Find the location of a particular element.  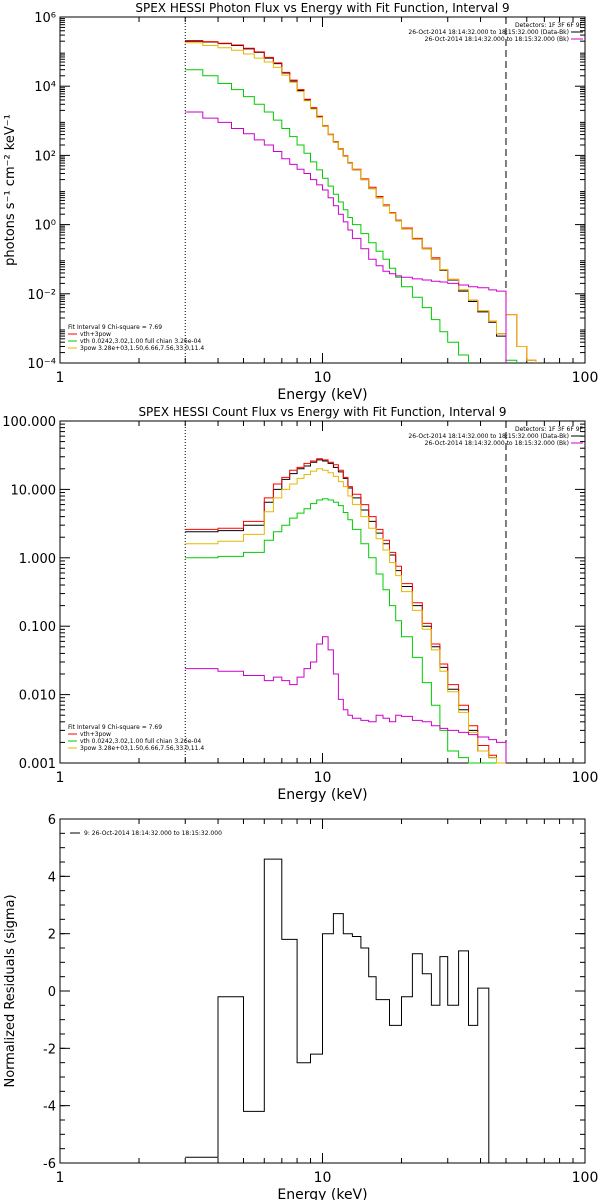

y-tick-label: 10⁴ is located at coordinates (45, 87).